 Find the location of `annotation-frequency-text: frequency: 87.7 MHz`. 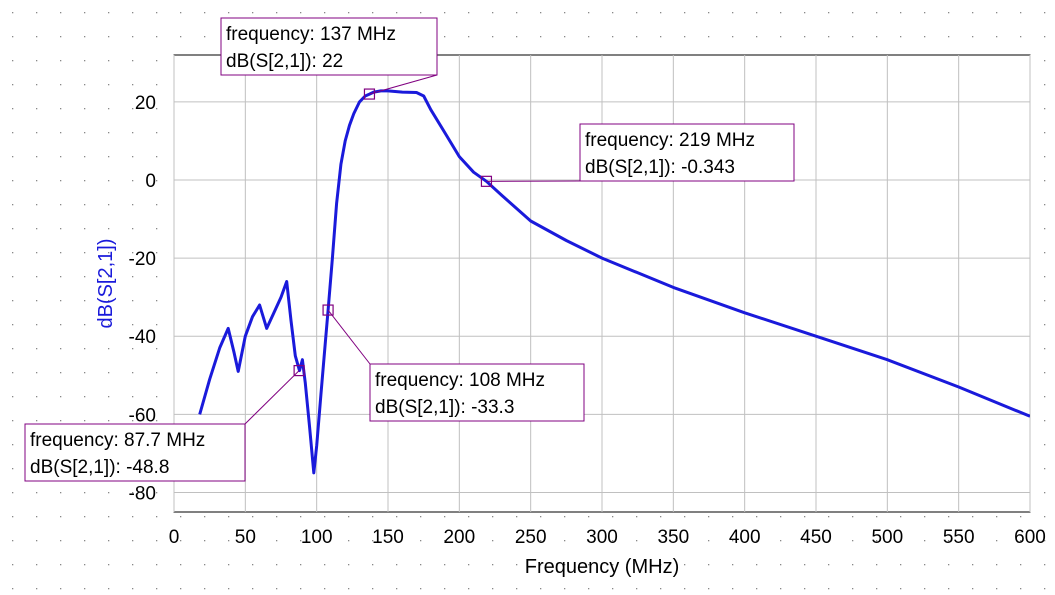

annotation-frequency-text: frequency: 87.7 MHz is located at coordinates (117, 440).